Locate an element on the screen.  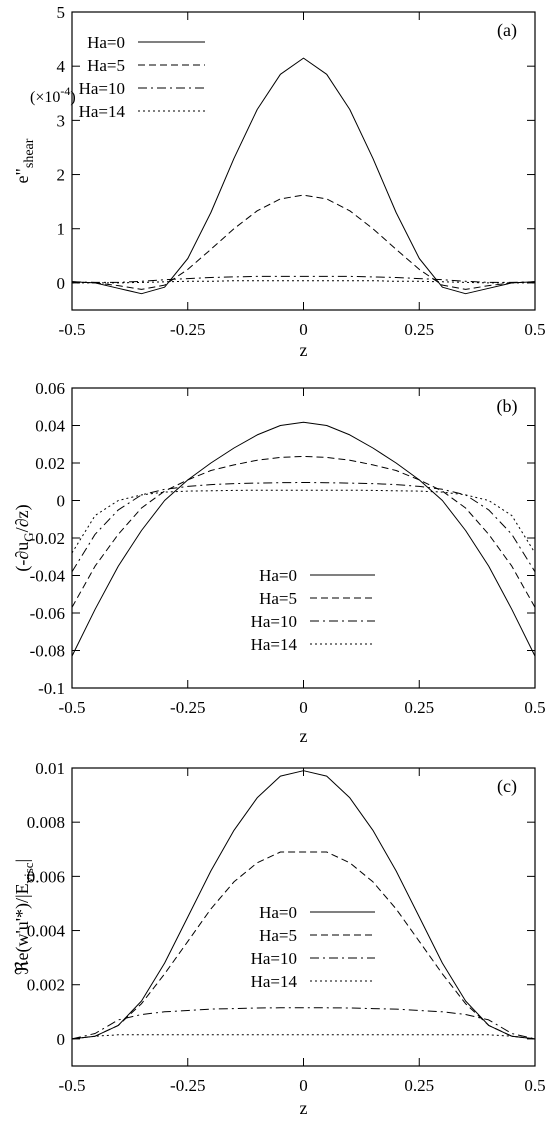
y-tick-label: 4 is located at coordinates (61, 66).